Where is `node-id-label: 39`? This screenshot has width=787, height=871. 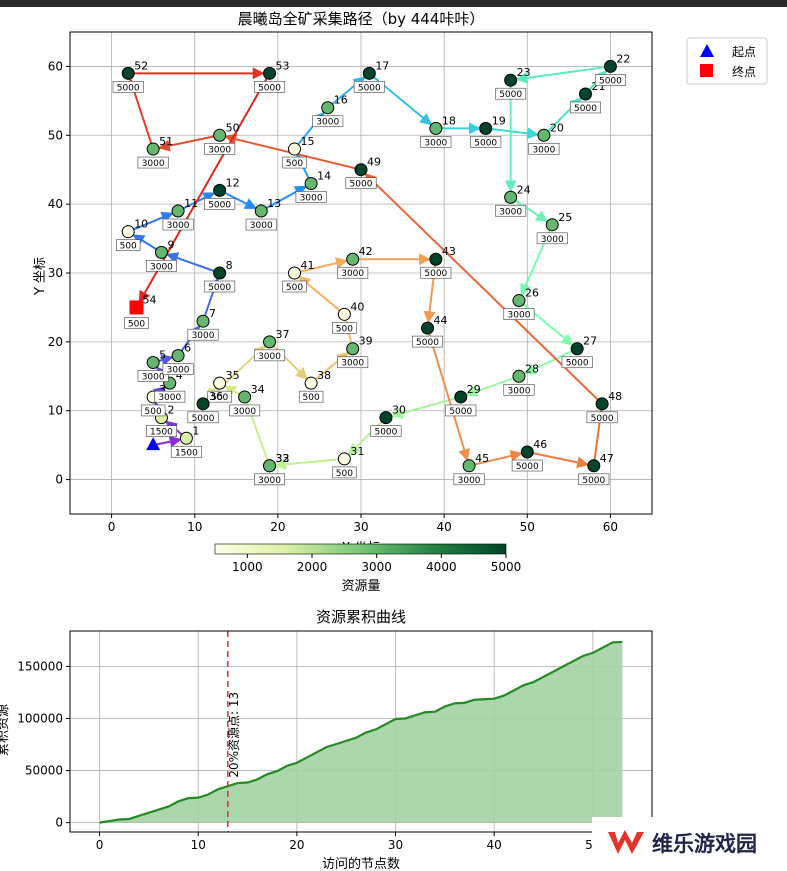 node-id-label: 39 is located at coordinates (366, 341).